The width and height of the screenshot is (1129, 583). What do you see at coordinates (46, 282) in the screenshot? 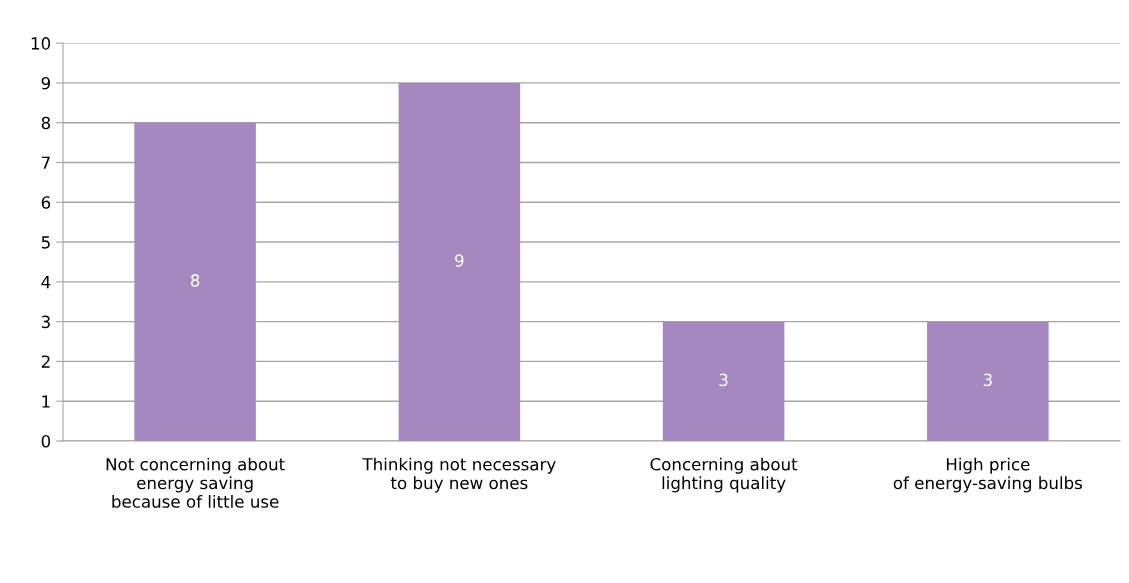
I see `y-tick-label: 4` at bounding box center [46, 282].